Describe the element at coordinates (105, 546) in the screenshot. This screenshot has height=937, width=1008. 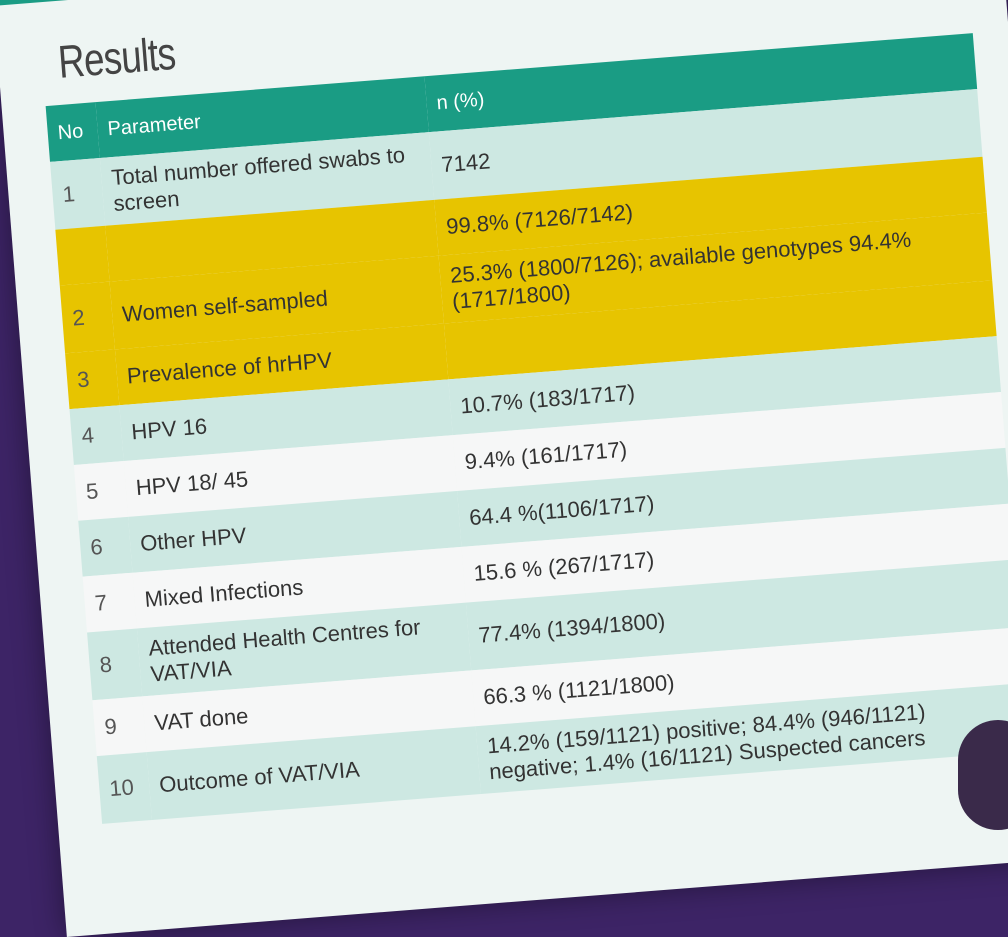
I see `row-number: 6` at that location.